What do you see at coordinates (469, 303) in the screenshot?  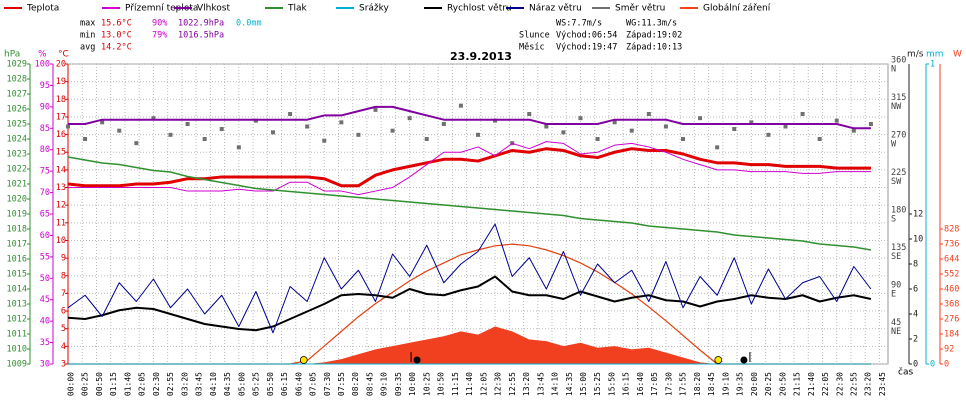 I see `series-line` at bounding box center [469, 303].